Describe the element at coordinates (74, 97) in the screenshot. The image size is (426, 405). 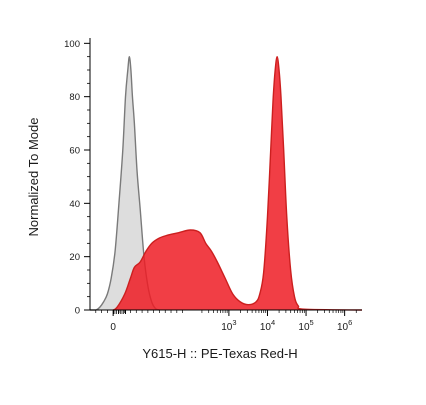
I see `y-tick-label: 80` at that location.